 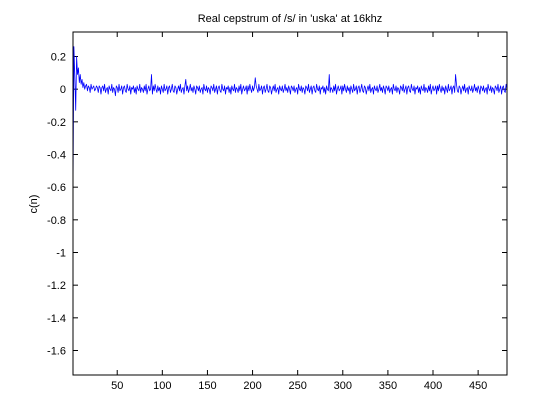 I want to click on y-tick-label: 0, so click(x=63, y=90).